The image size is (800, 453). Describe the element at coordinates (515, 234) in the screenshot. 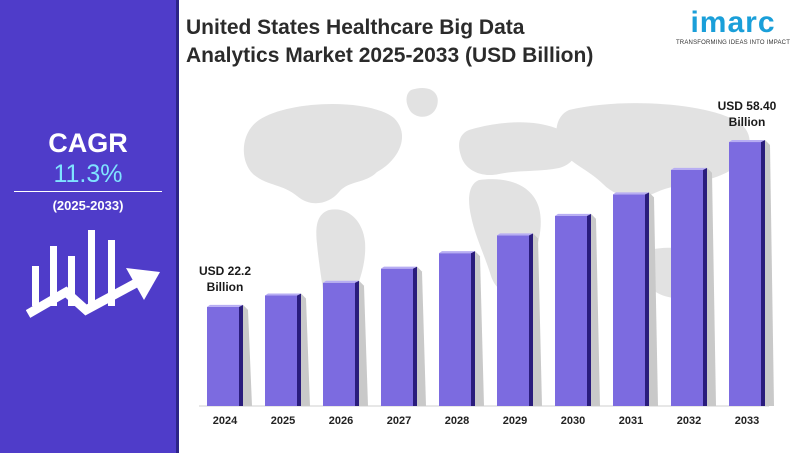

I see `bar-top-2029` at that location.